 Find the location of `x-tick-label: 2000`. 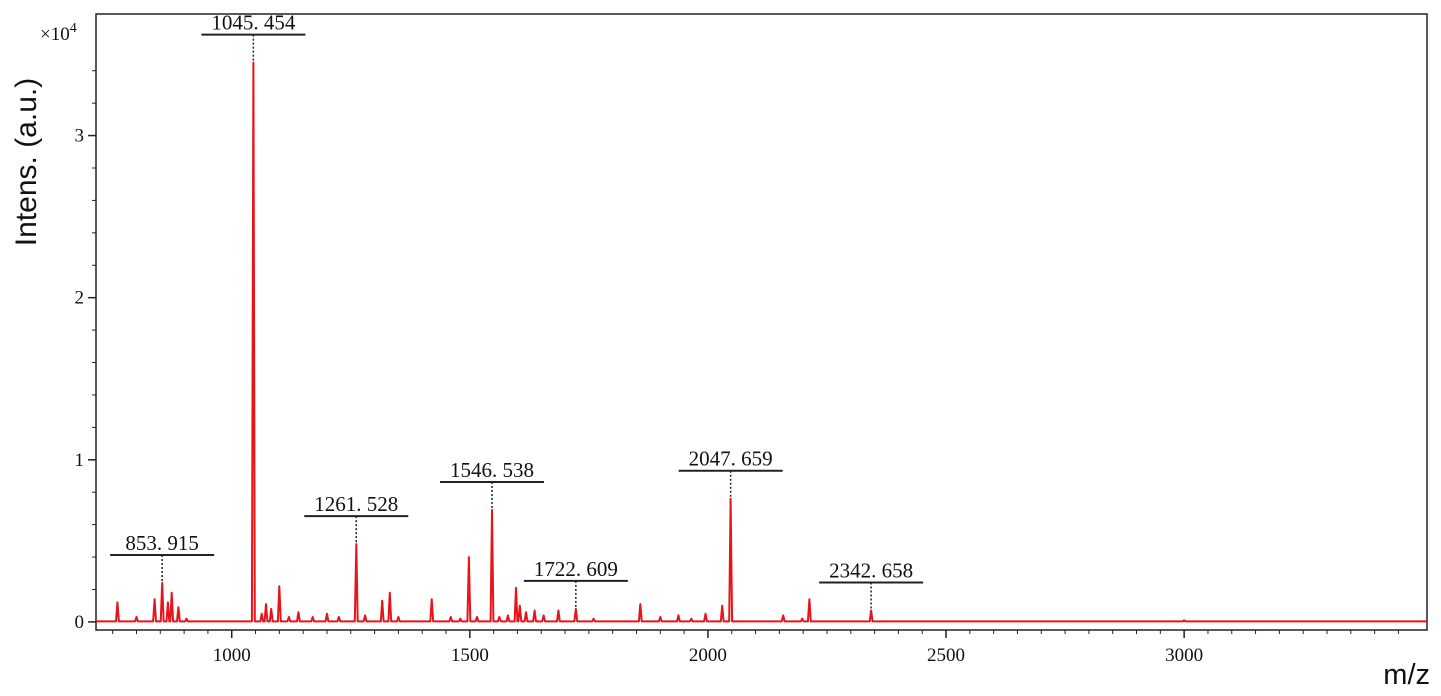

x-tick-label: 2000 is located at coordinates (708, 655).